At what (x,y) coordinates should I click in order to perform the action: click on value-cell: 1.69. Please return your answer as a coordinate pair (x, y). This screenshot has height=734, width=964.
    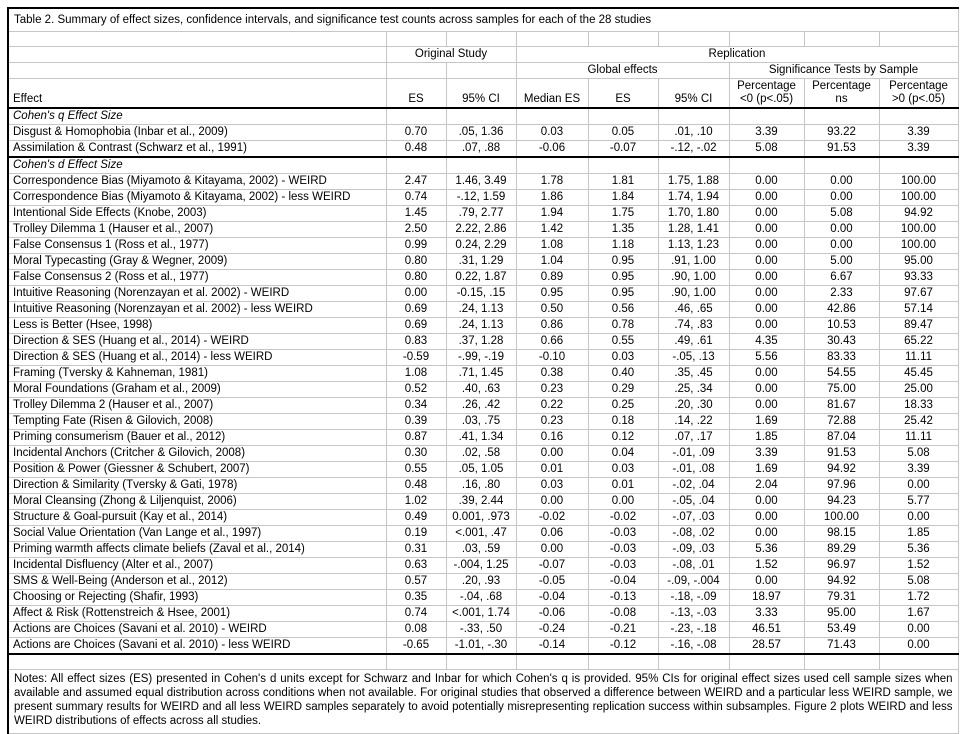
    Looking at the image, I should click on (766, 421).